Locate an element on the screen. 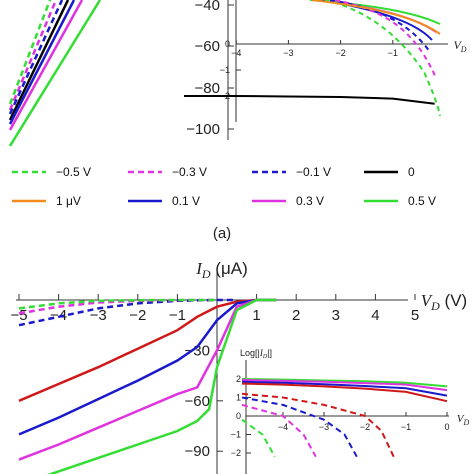 The height and width of the screenshot is (474, 474). x-tick-label: 5 is located at coordinates (415, 315).